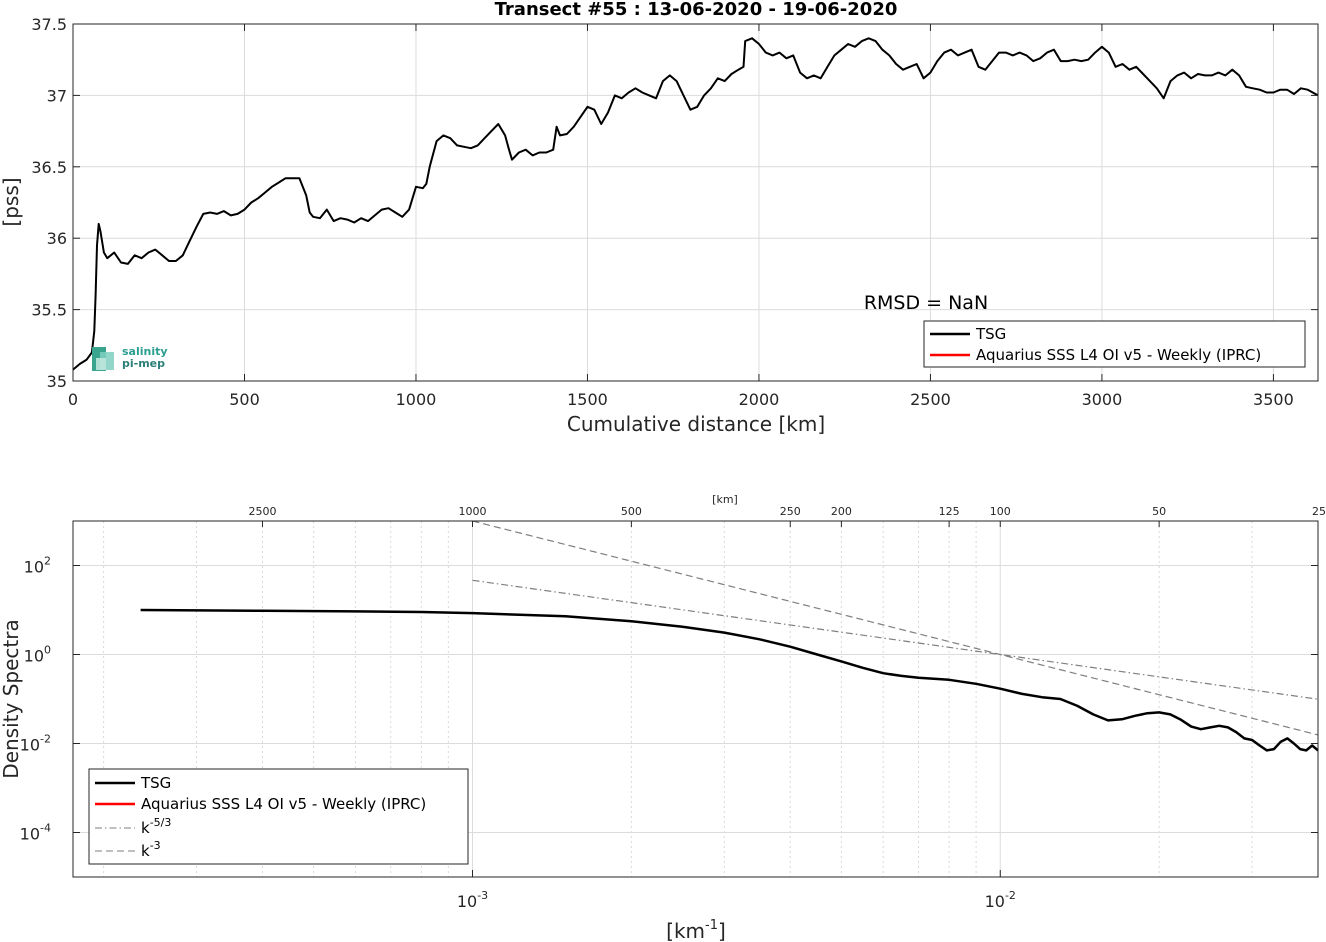  I want to click on bottom-top-tick-label: 50, so click(1159, 511).